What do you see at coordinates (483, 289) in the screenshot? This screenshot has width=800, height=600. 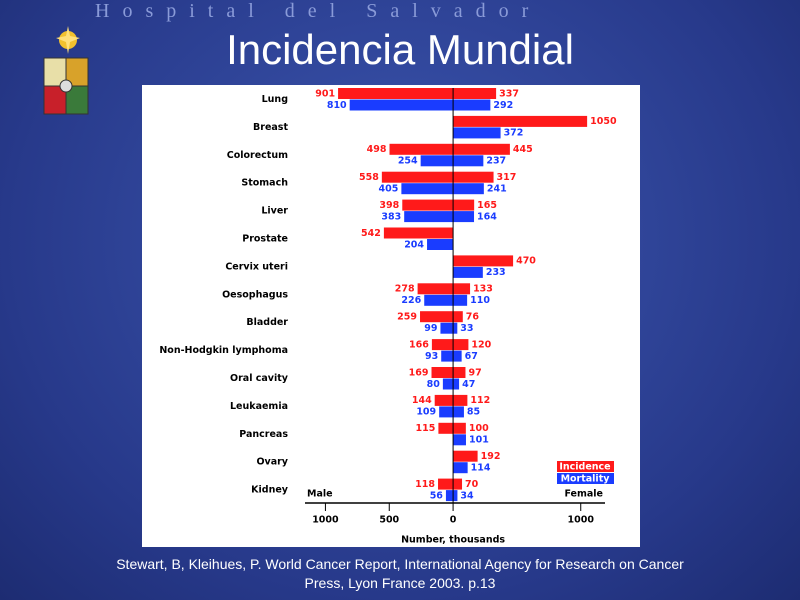 I see `value-label: 133` at bounding box center [483, 289].